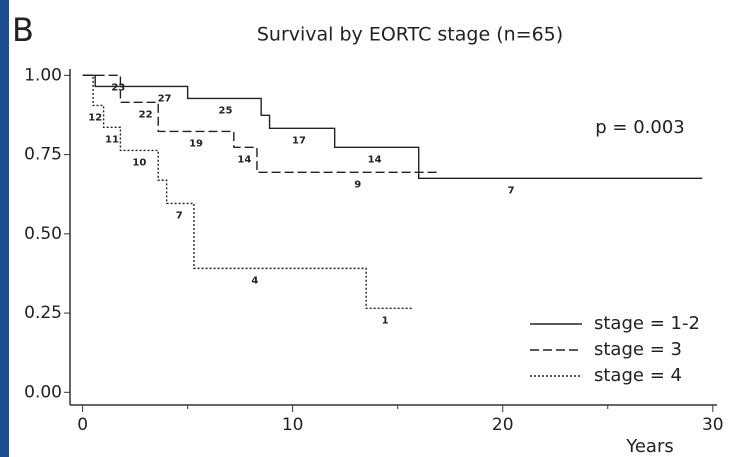 This screenshot has width=739, height=457. What do you see at coordinates (254, 280) in the screenshot?
I see `at-risk-label: 4` at bounding box center [254, 280].